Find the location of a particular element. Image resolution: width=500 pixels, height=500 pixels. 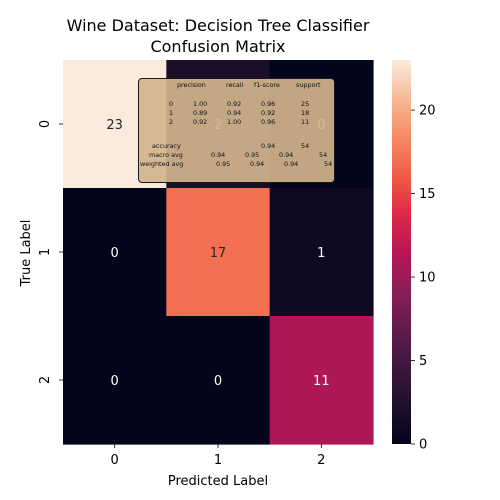

report-row-0: 0 1.00 0.92 0.96 25 is located at coordinates (236, 104).